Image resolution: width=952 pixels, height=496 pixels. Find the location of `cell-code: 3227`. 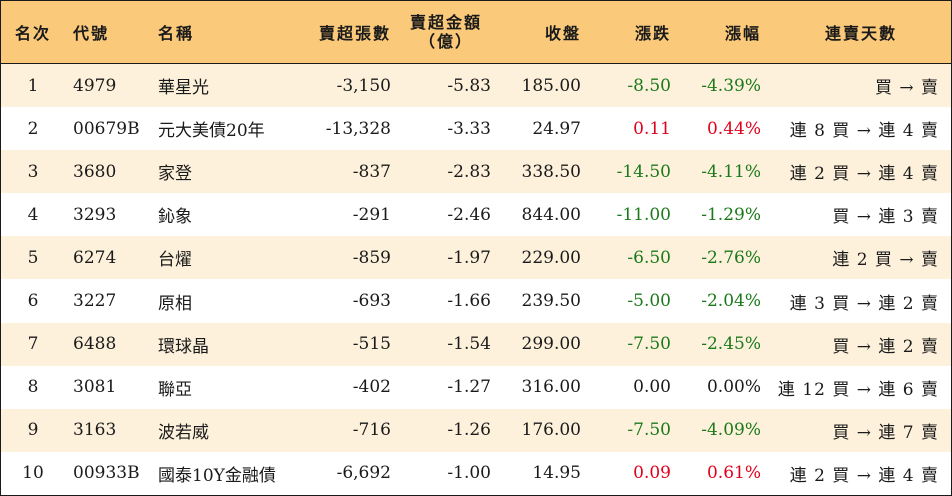

cell-code: 3227 is located at coordinates (95, 301).